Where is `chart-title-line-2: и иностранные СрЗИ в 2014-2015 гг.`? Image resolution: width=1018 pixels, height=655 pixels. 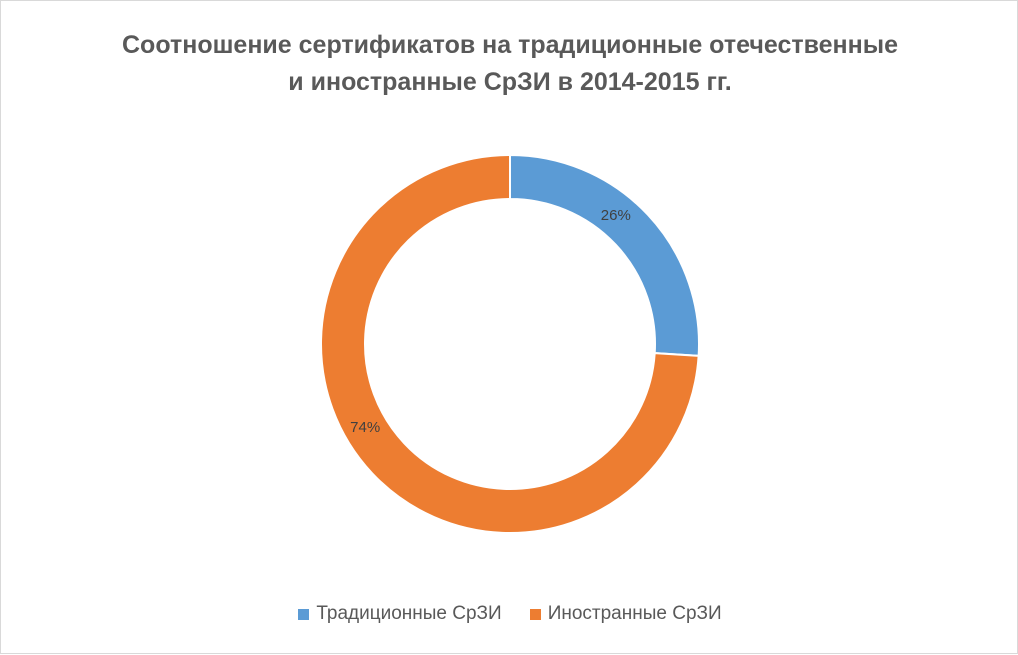
chart-title-line-2: и иностранные СрЗИ в 2014-2015 гг. is located at coordinates (510, 82).